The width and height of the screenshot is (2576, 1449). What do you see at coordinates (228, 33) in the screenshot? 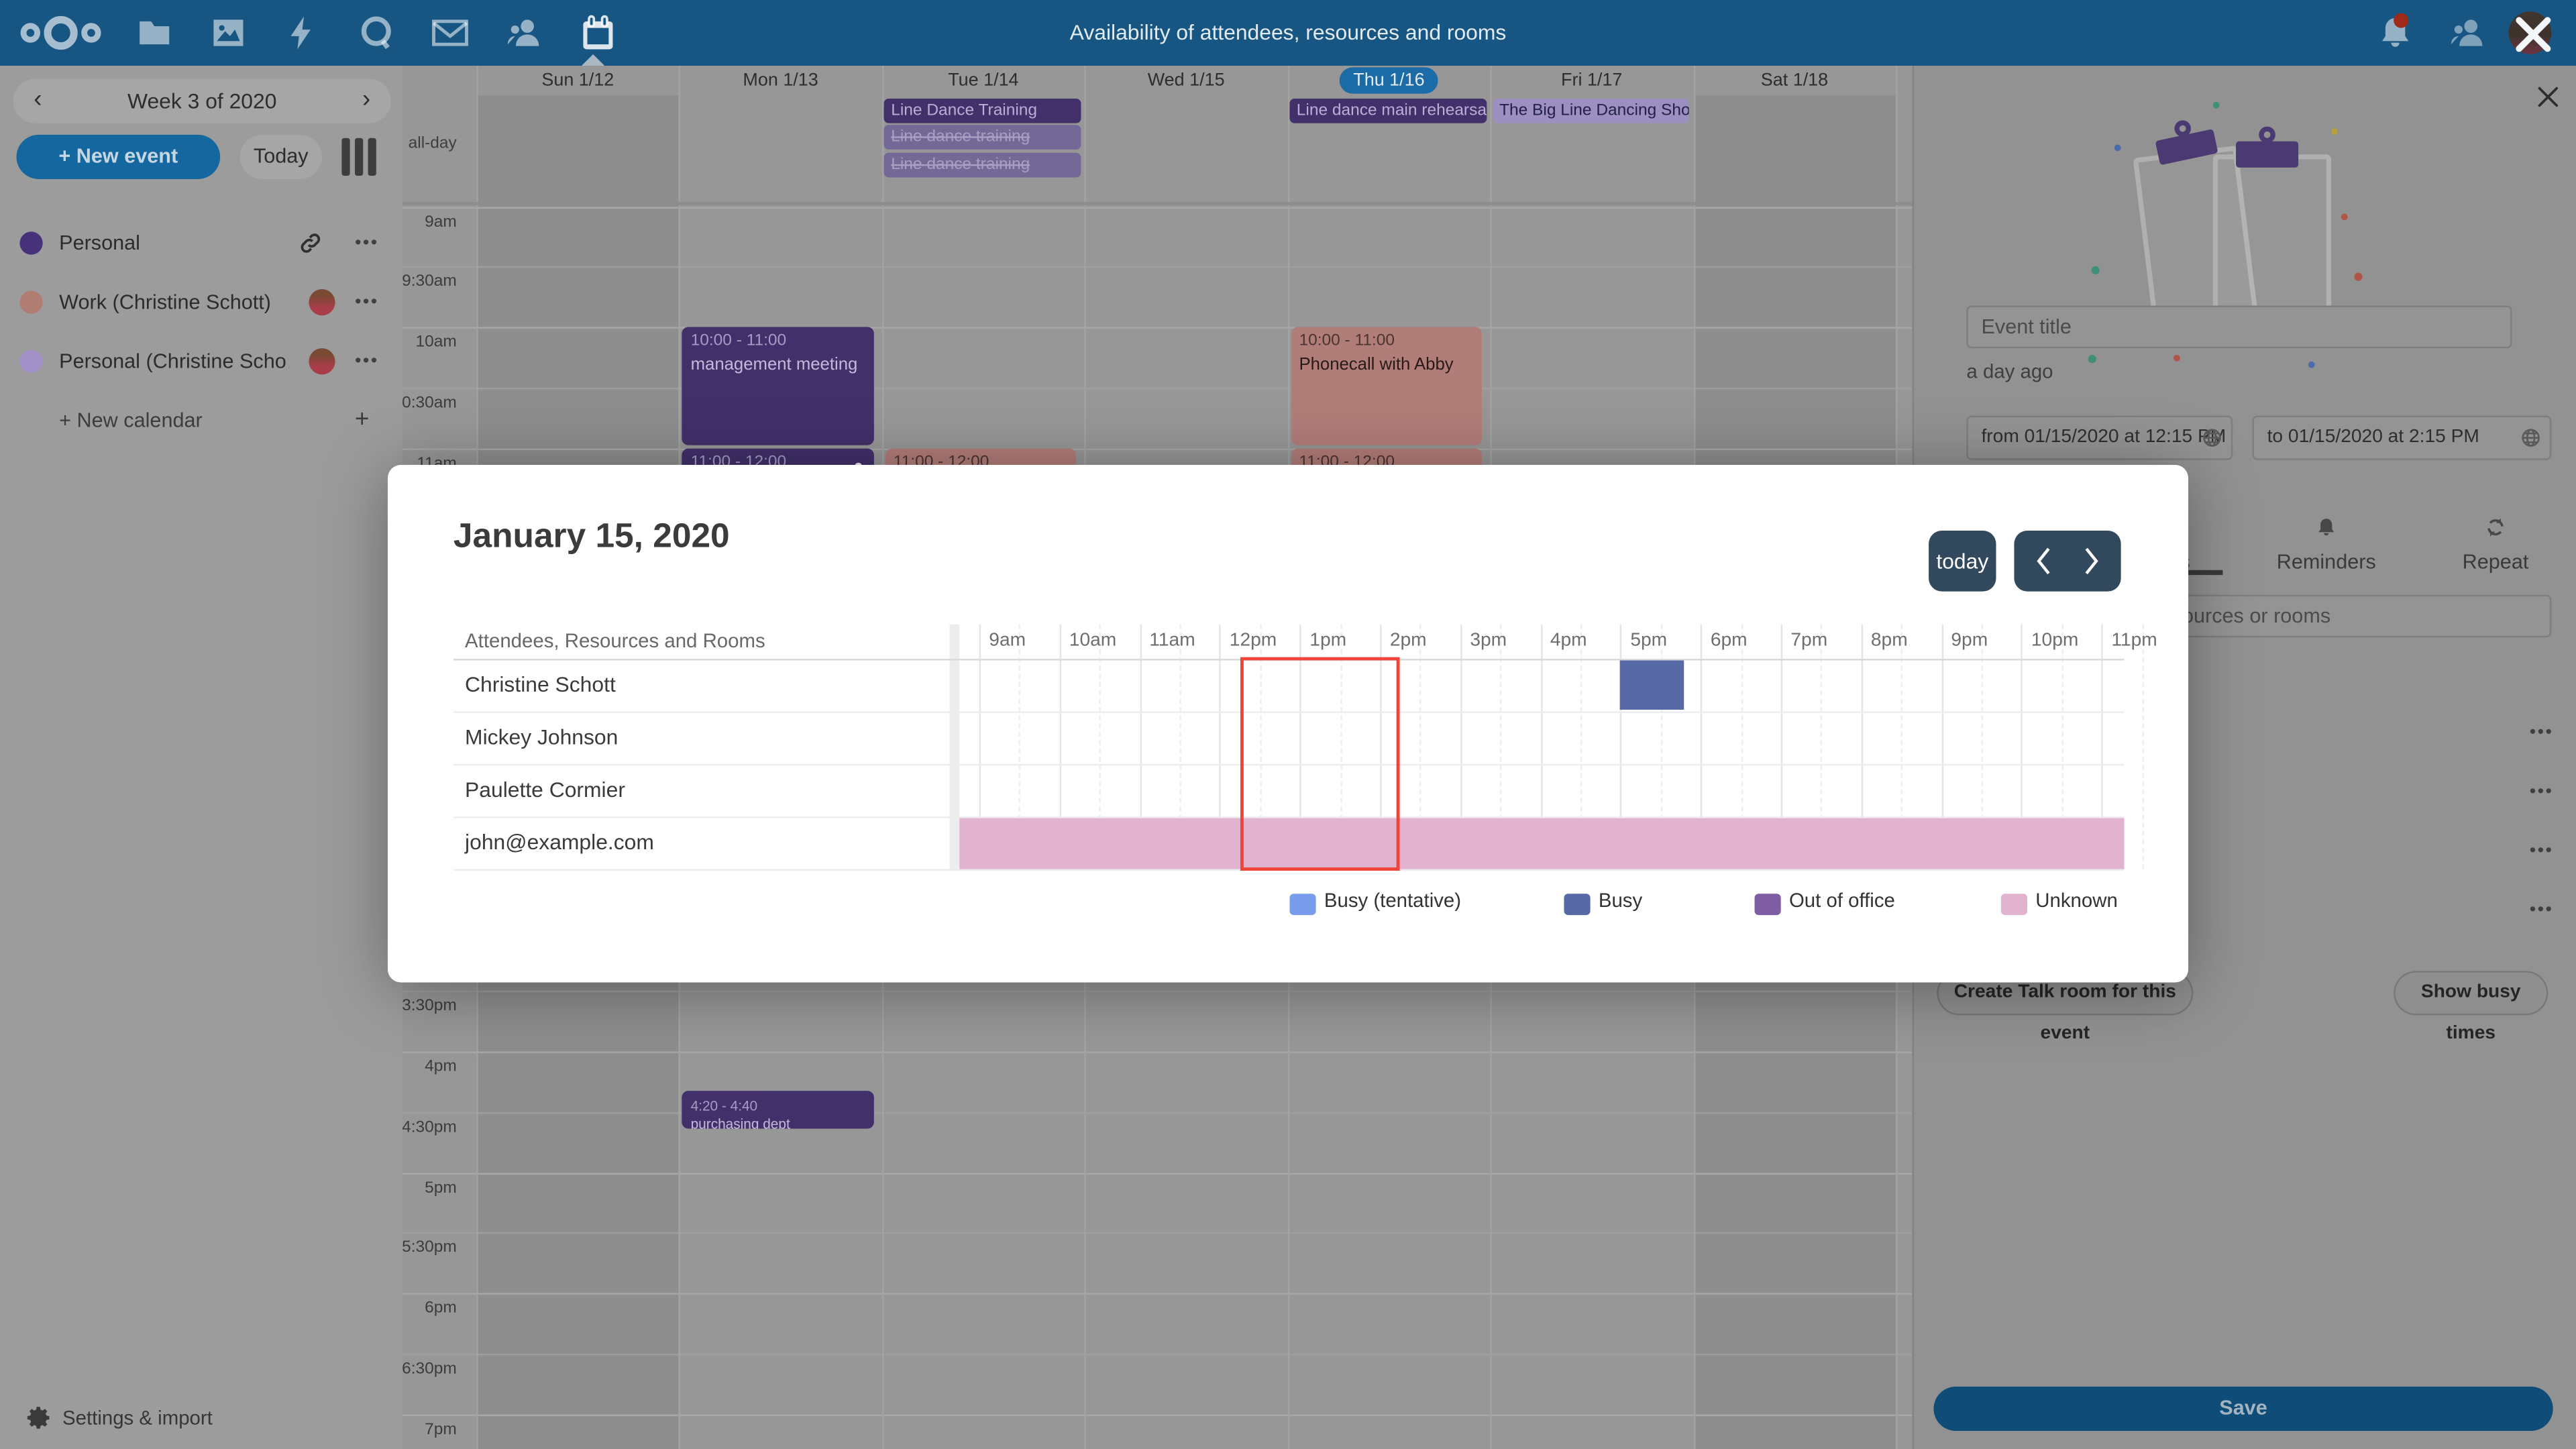
I see `photos-icon` at bounding box center [228, 33].